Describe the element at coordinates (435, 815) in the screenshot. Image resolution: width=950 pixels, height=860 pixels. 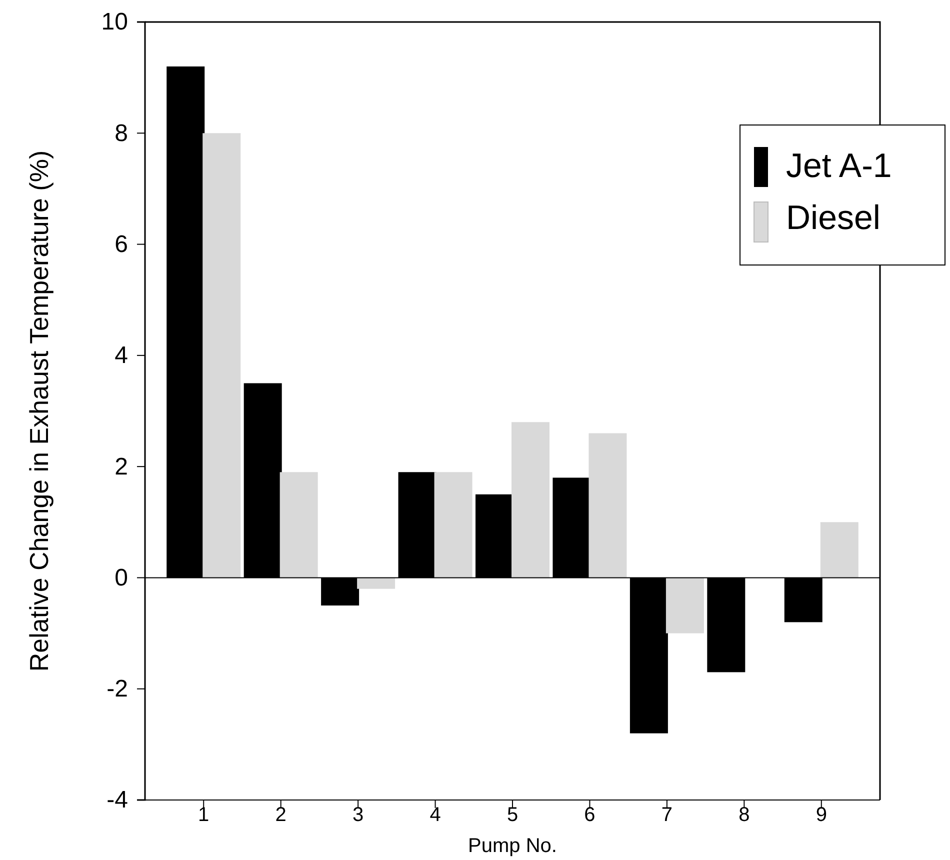
I see `x-tick-label: 4` at that location.